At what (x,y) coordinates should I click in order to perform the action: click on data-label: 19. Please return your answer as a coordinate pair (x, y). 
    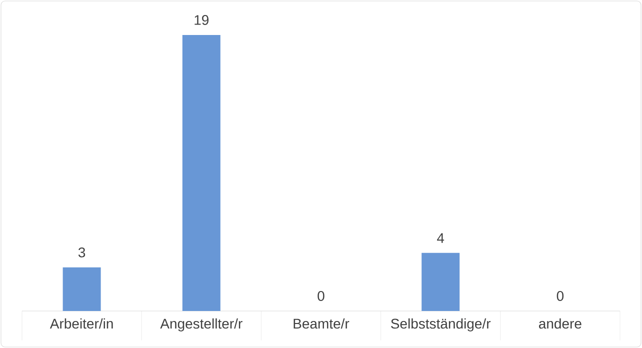
    Looking at the image, I should click on (201, 20).